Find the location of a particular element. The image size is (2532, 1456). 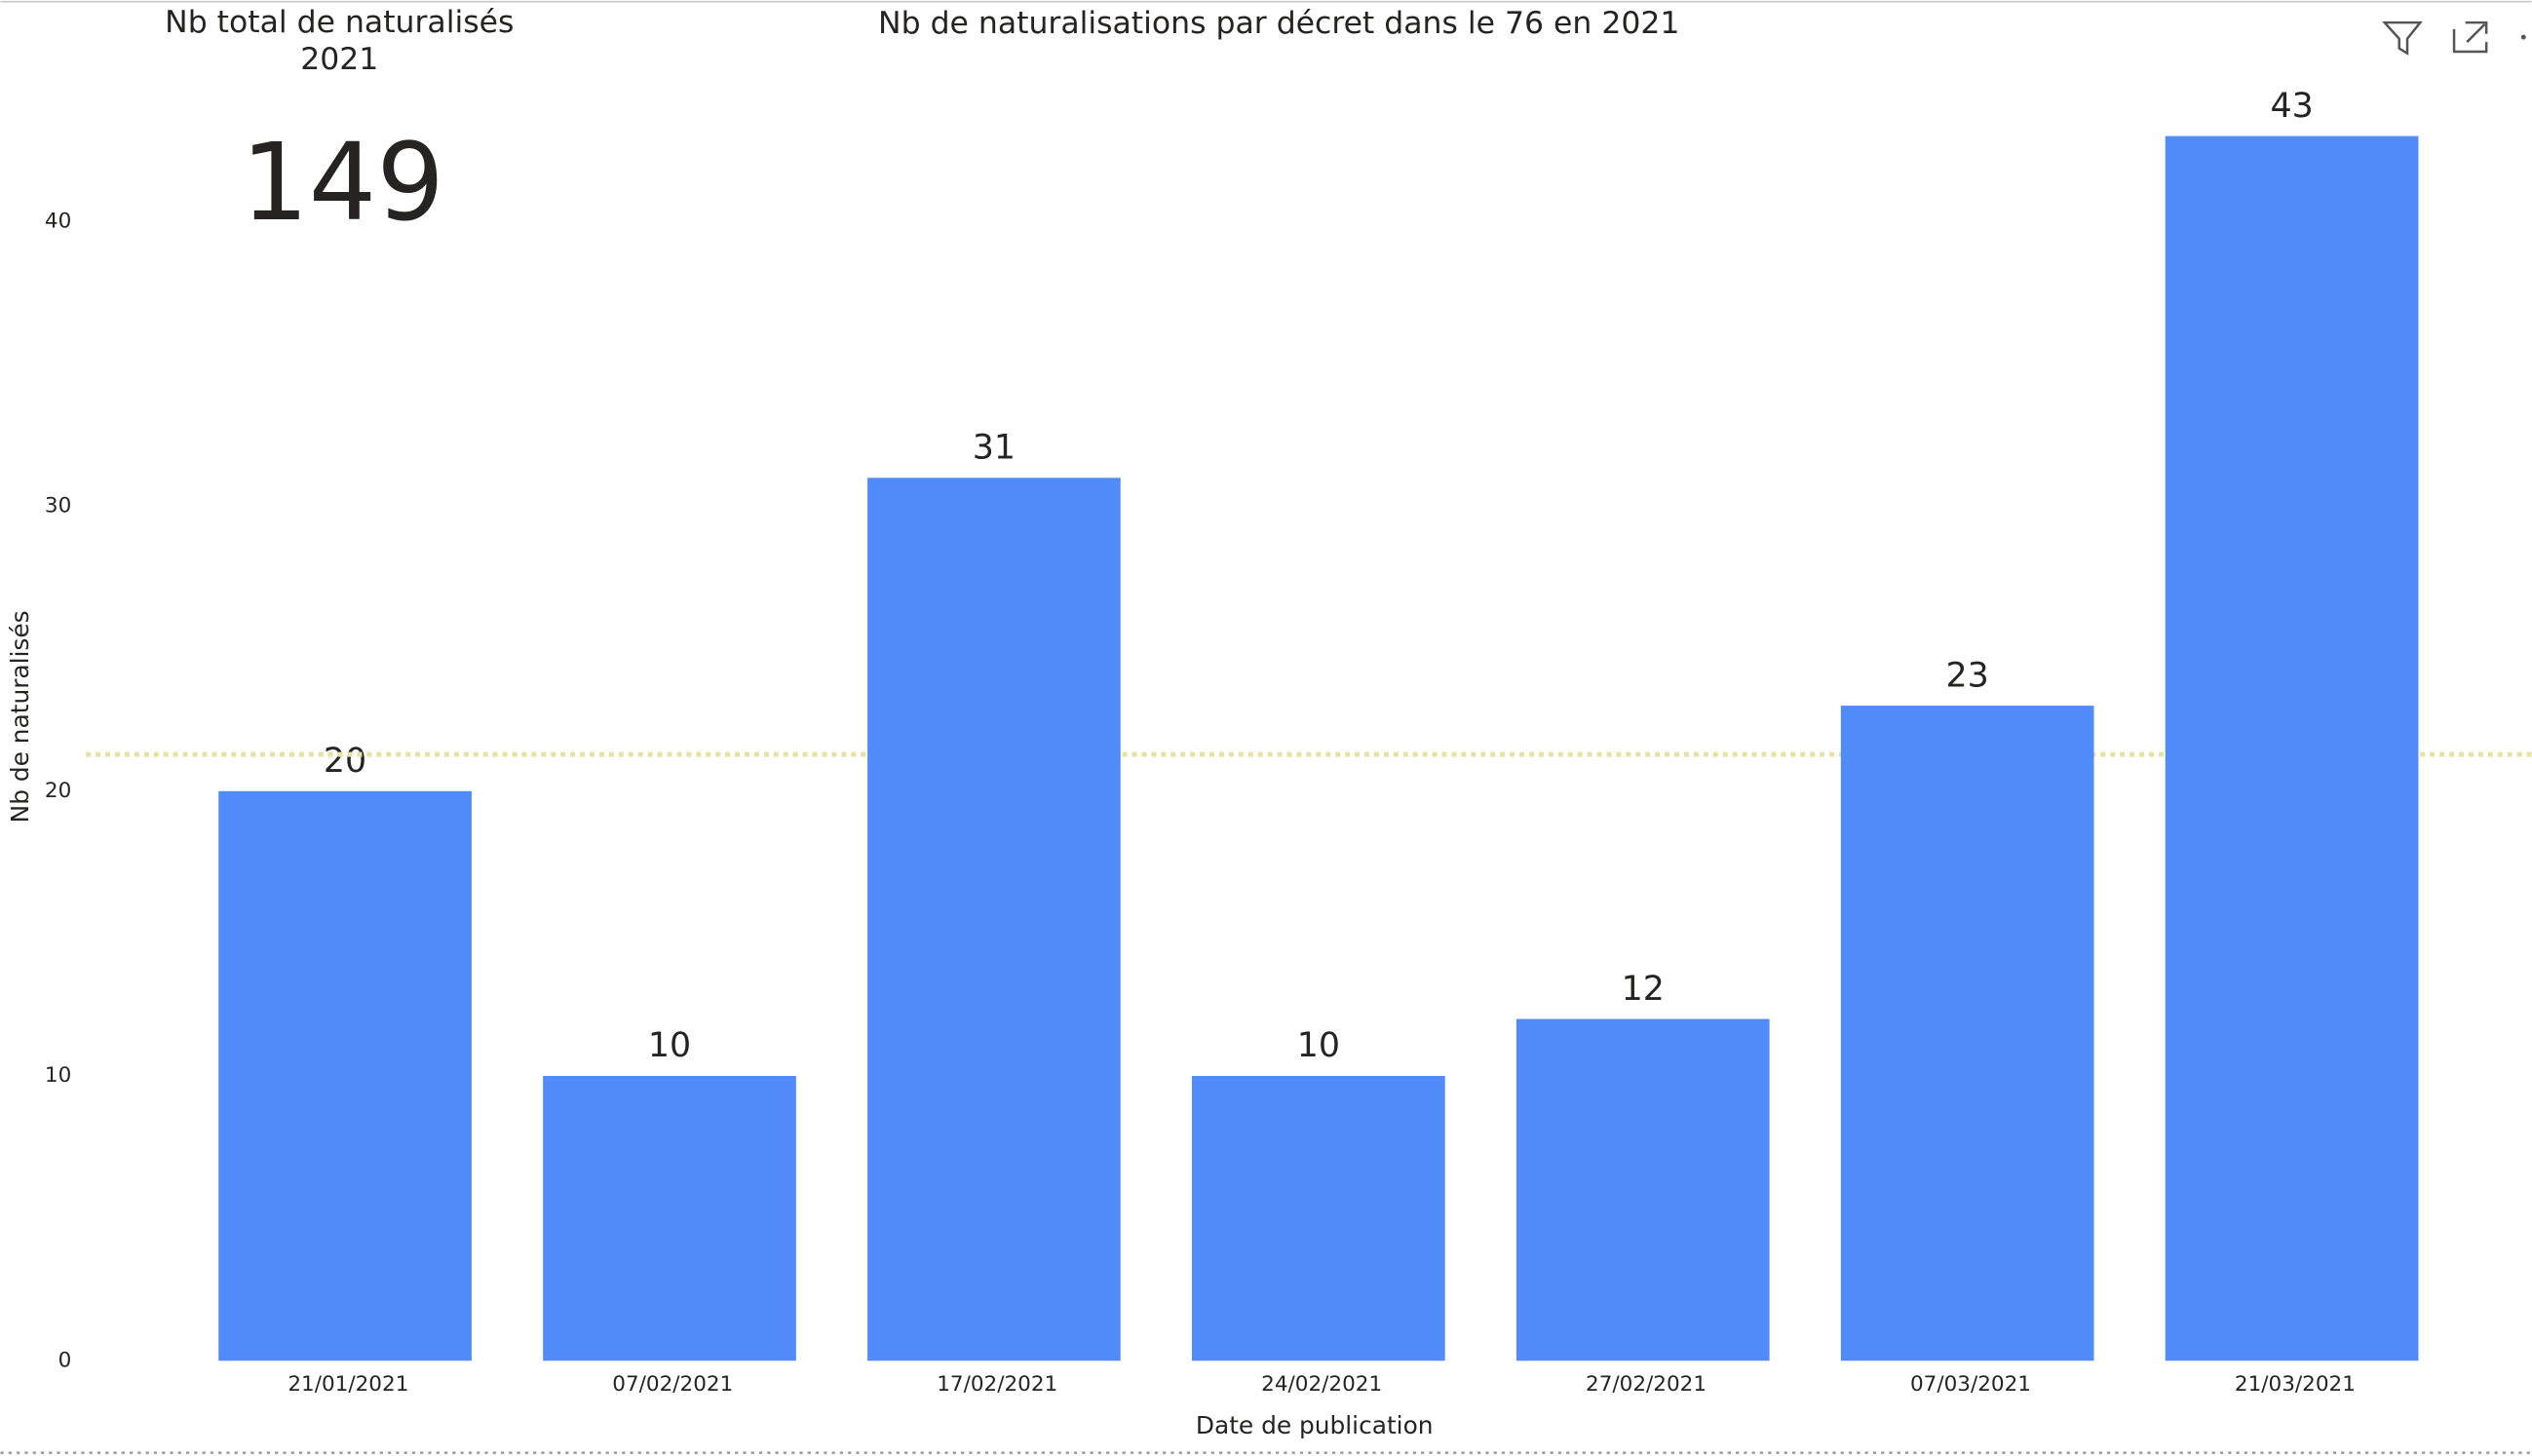

y-tick-label: 10 is located at coordinates (58, 1075).